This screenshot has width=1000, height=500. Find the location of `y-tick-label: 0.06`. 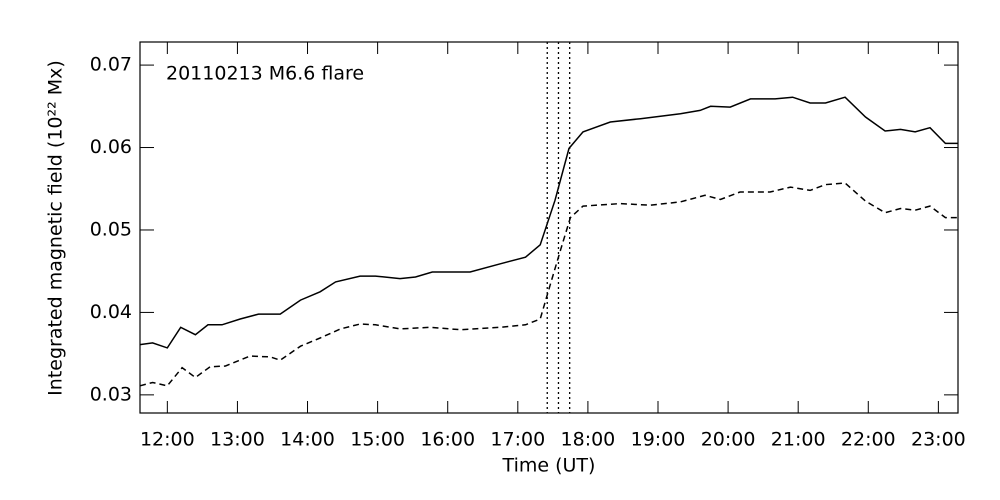

y-tick-label: 0.06 is located at coordinates (111, 147).